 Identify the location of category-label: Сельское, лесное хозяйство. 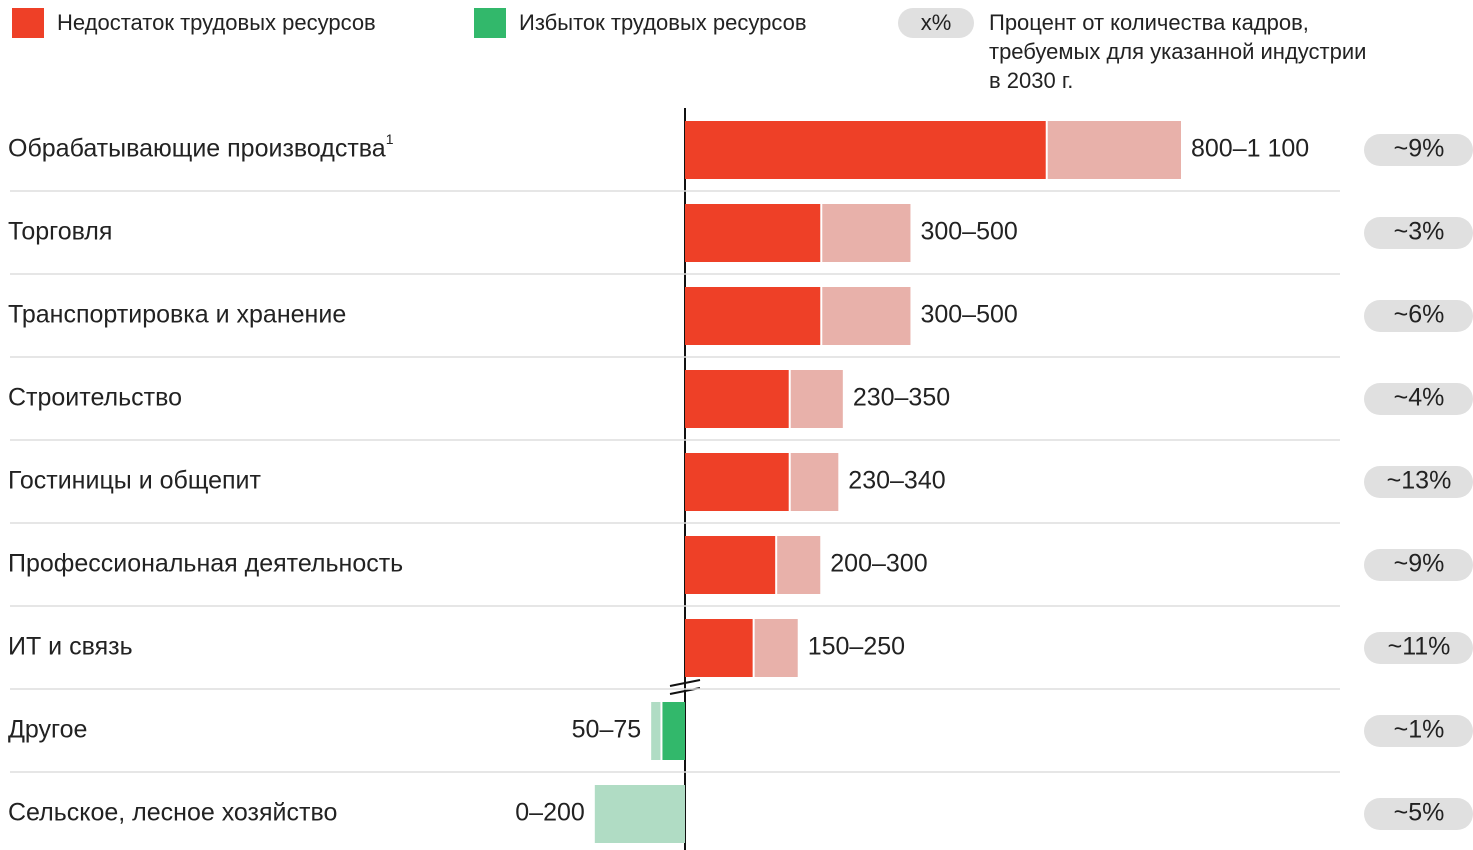
(172, 813).